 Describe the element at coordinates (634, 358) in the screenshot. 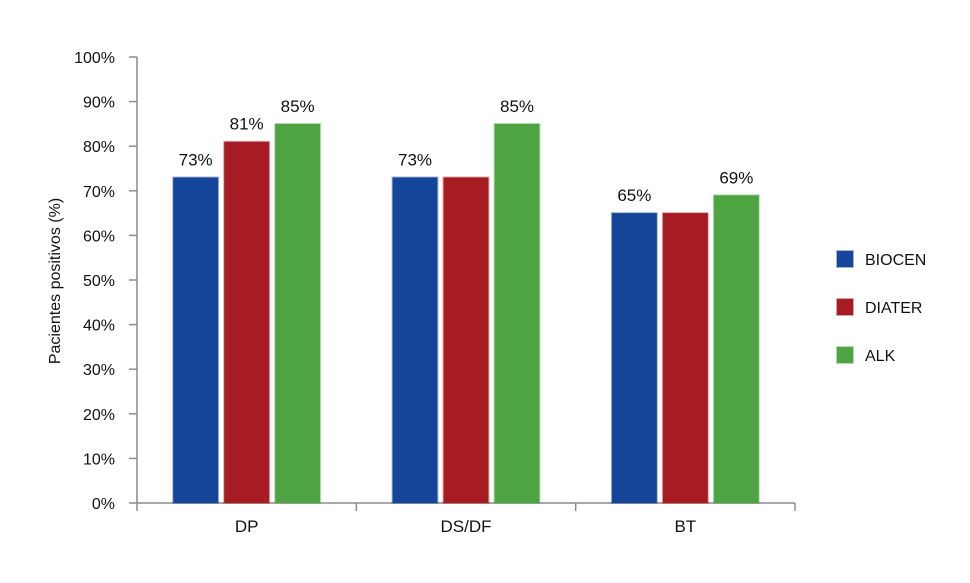

I see `bar-biocen-bt` at that location.